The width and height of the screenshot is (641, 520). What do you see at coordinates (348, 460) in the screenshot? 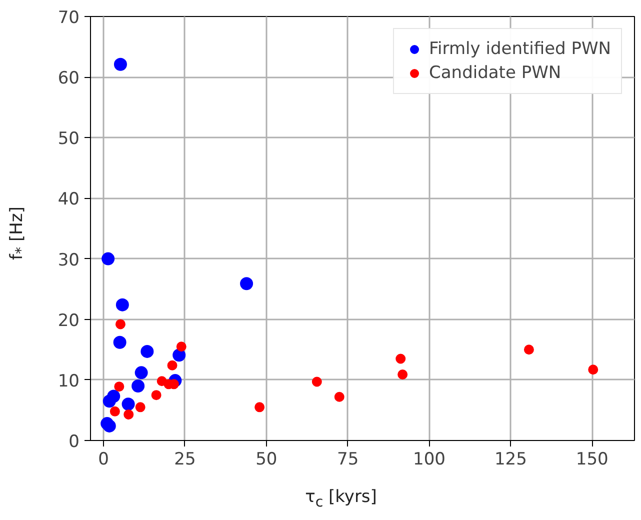
I see `x-tick-label: 75` at bounding box center [348, 460].